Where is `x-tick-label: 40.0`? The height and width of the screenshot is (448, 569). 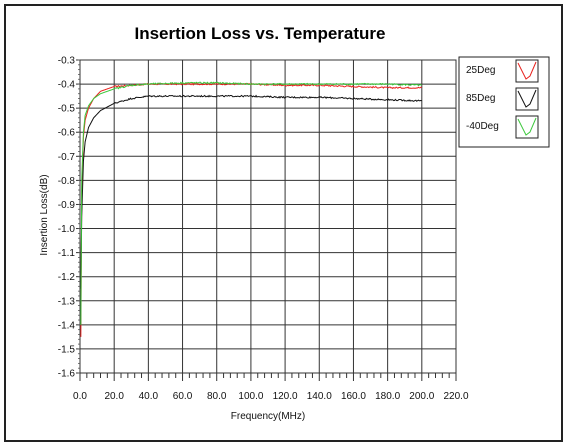
x-tick-label: 40.0 is located at coordinates (149, 396).